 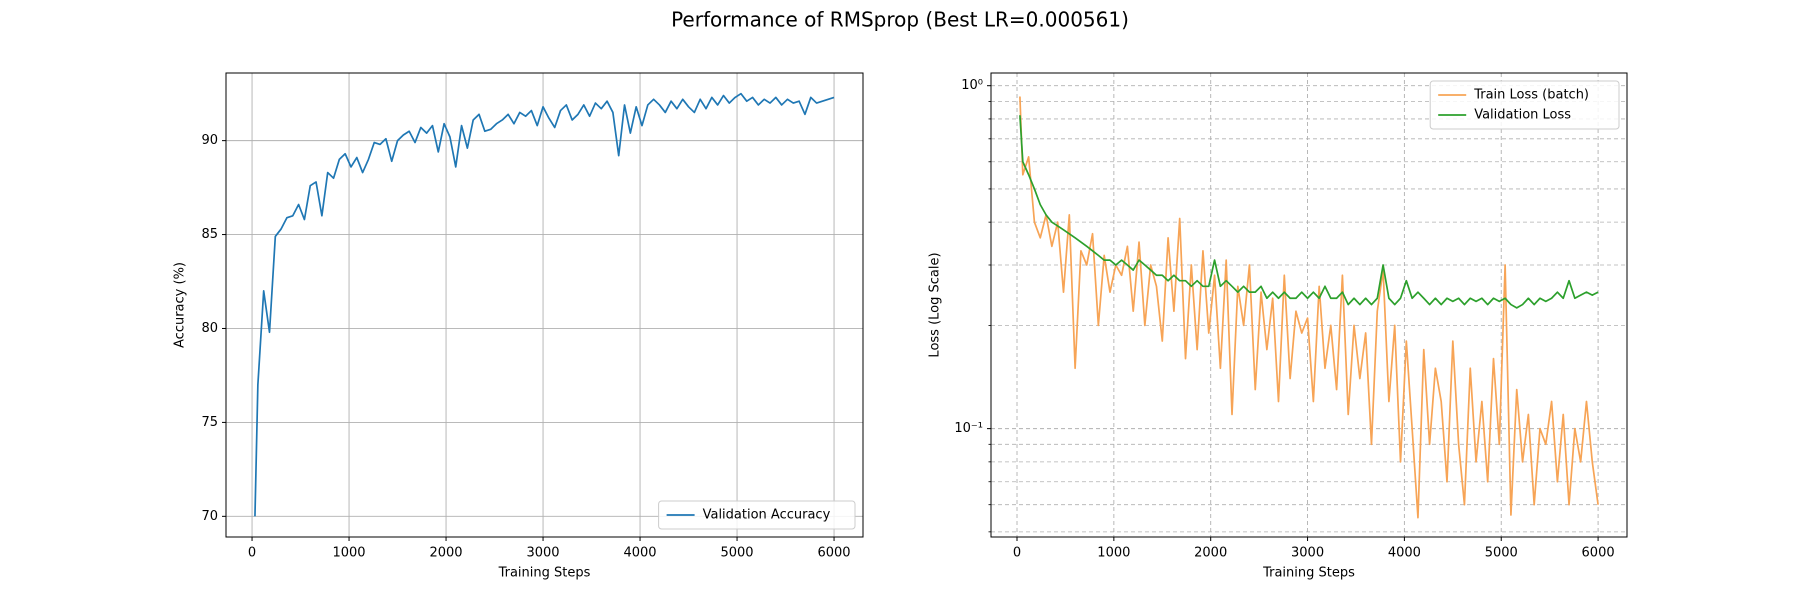 I want to click on legend-label: Validation Loss, so click(x=1522, y=115).